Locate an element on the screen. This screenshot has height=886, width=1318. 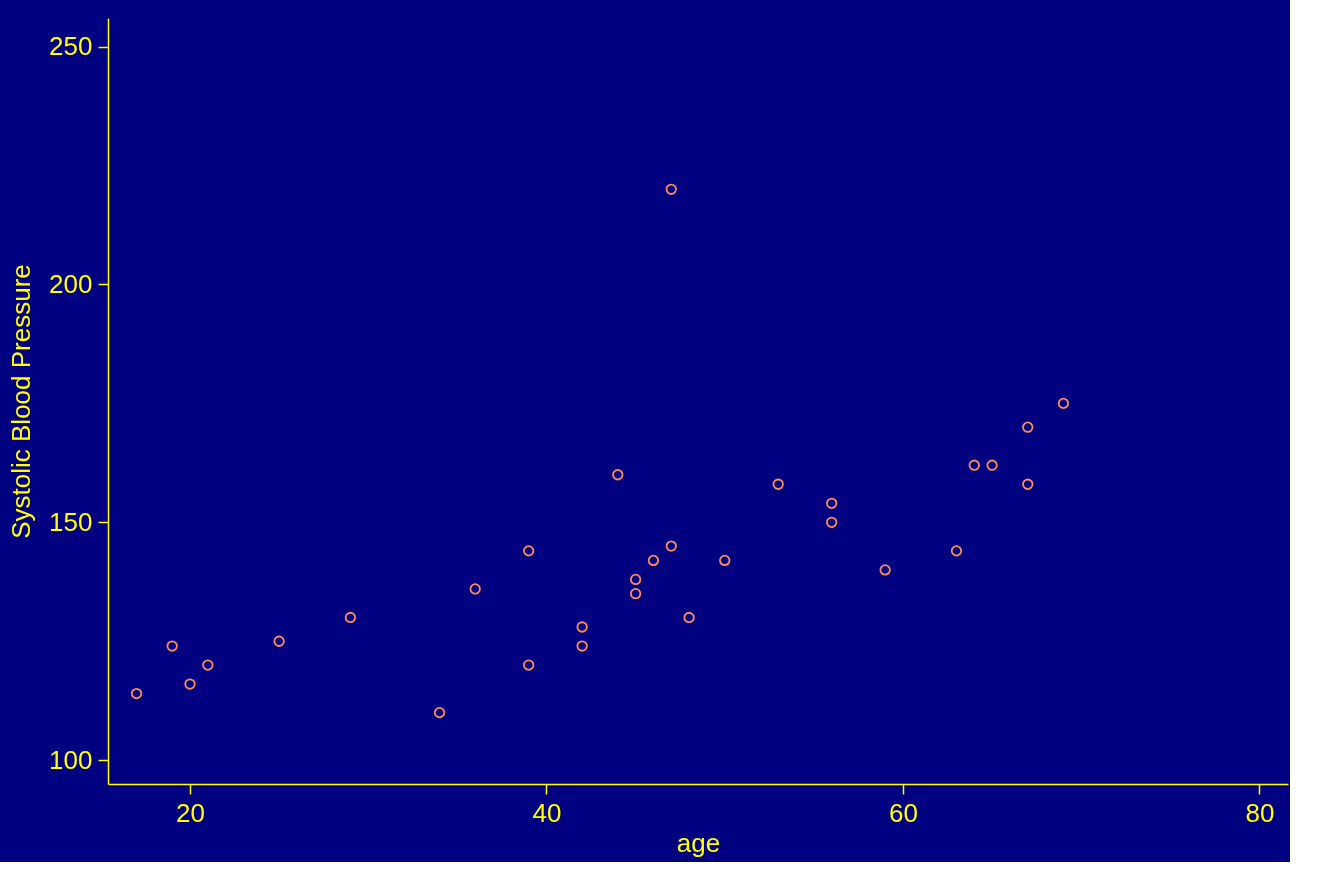
x-tick-label: 40 is located at coordinates (547, 812).